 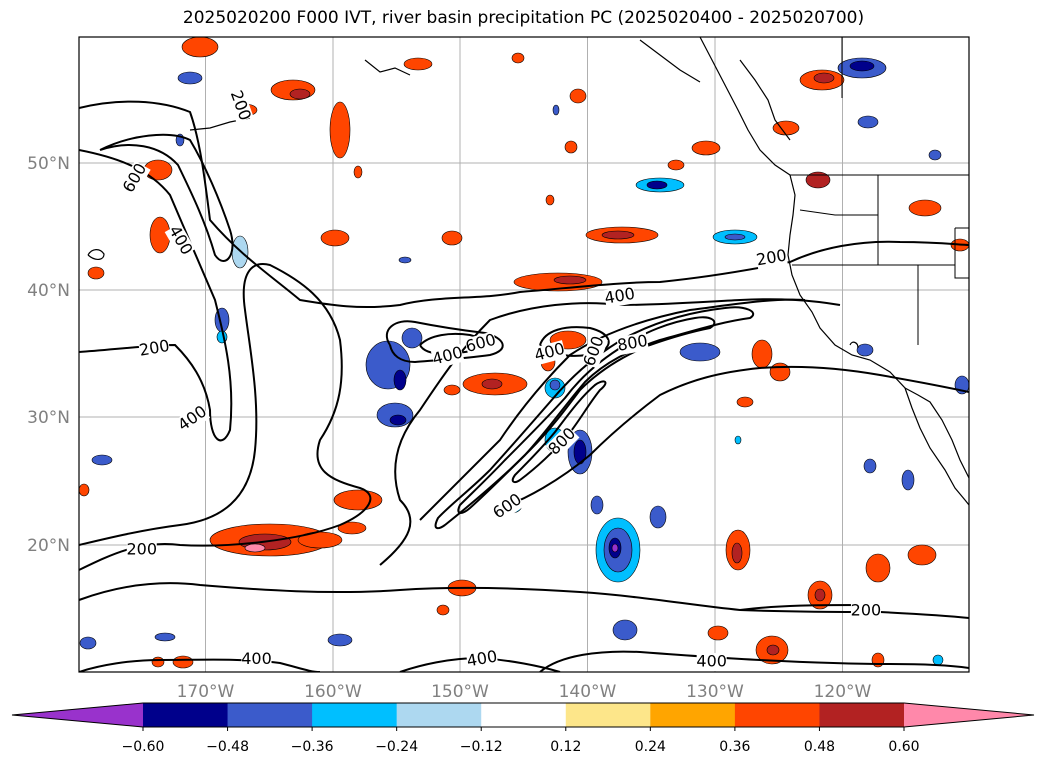 I want to click on lon-axis-labels: 170°W 160°W 150°W 140°W 130°W 120°W, so click(x=524, y=692).